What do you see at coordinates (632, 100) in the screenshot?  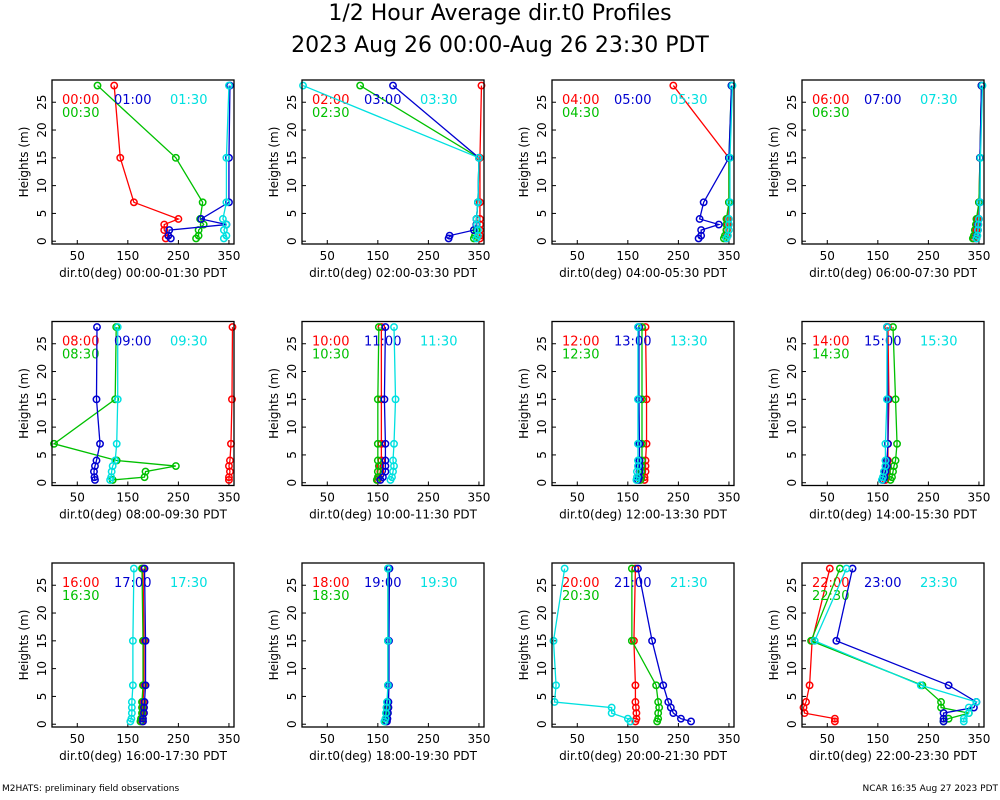 I see `legend-entry: 05:00` at bounding box center [632, 100].